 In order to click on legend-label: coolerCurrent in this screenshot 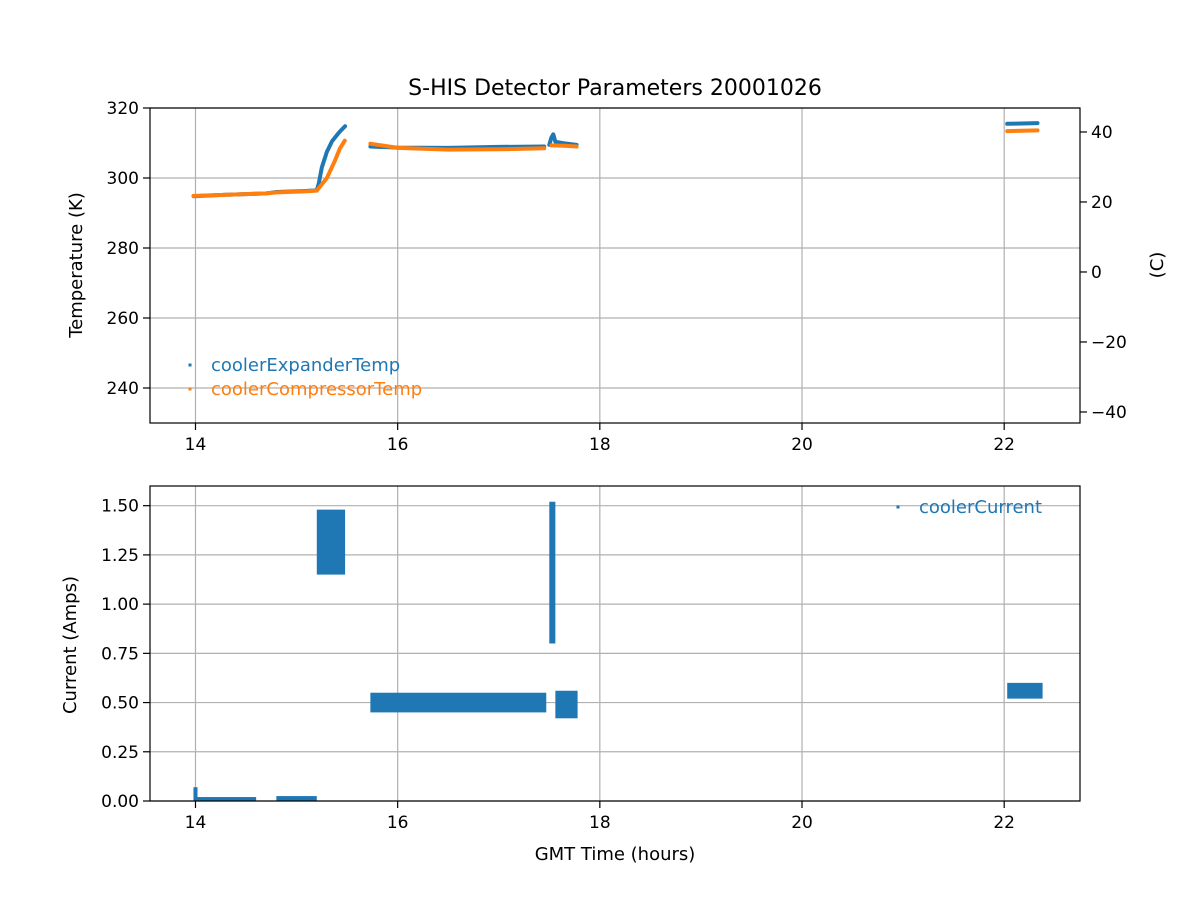, I will do `click(980, 507)`.